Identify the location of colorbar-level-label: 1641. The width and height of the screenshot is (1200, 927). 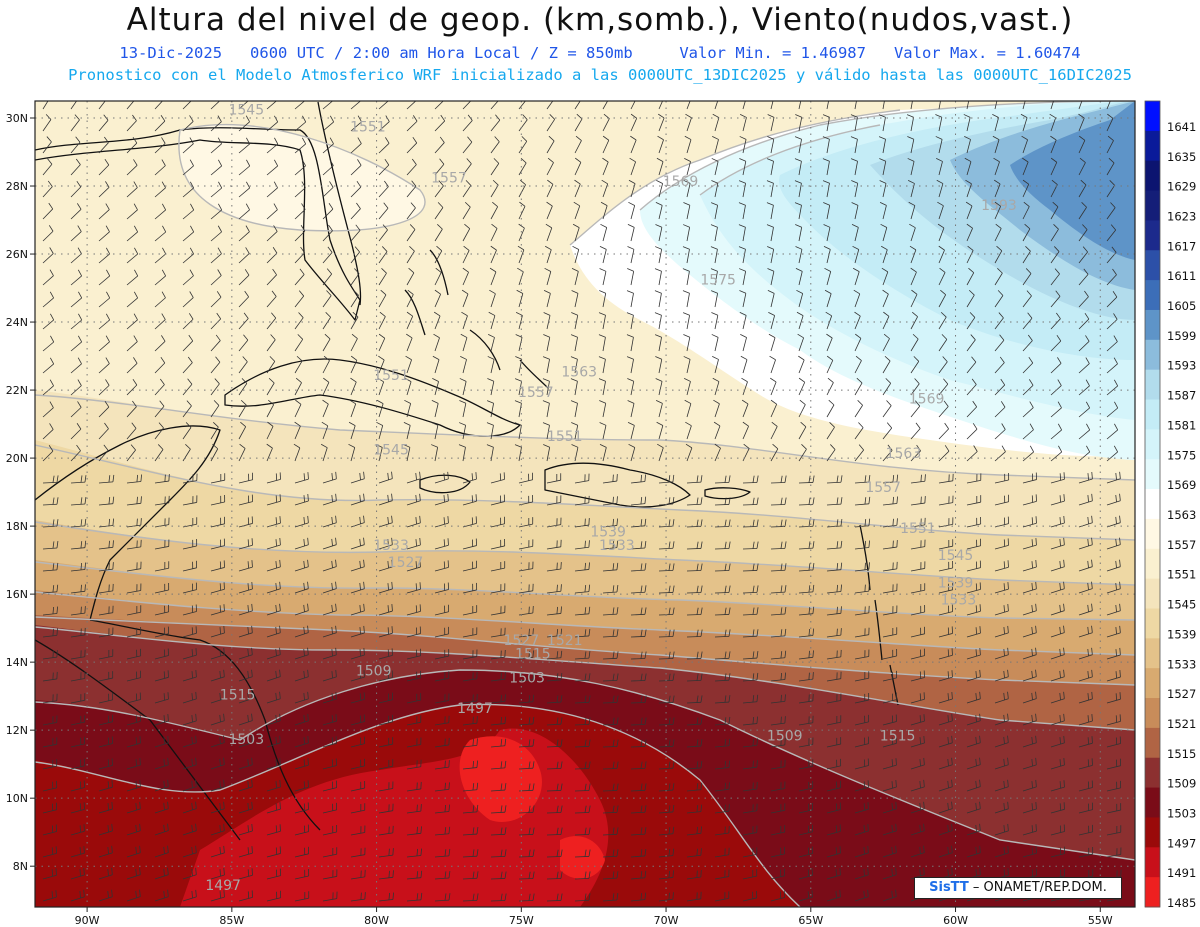
(1181, 127).